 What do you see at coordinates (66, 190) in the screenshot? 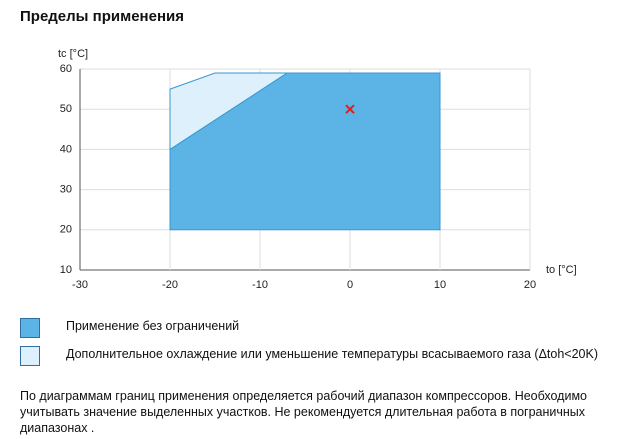
I see `y-tick-label: 30` at bounding box center [66, 190].